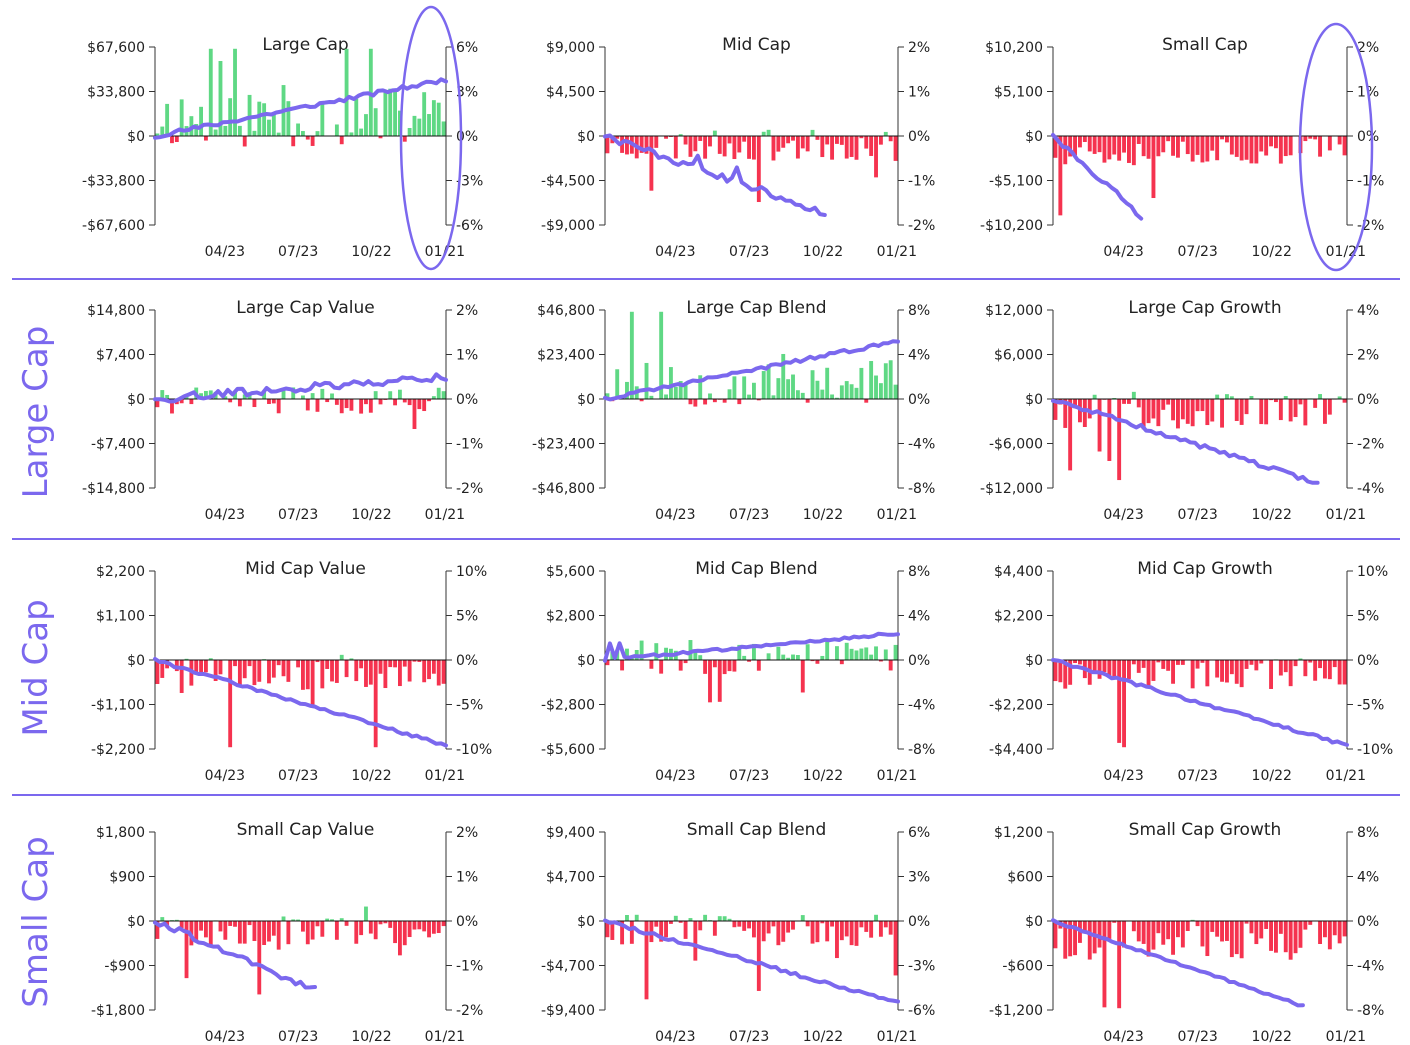 Image resolution: width=1410 pixels, height=1045 pixels. What do you see at coordinates (1370, 489) in the screenshot?
I see `y2-tick-label: -4%` at bounding box center [1370, 489].